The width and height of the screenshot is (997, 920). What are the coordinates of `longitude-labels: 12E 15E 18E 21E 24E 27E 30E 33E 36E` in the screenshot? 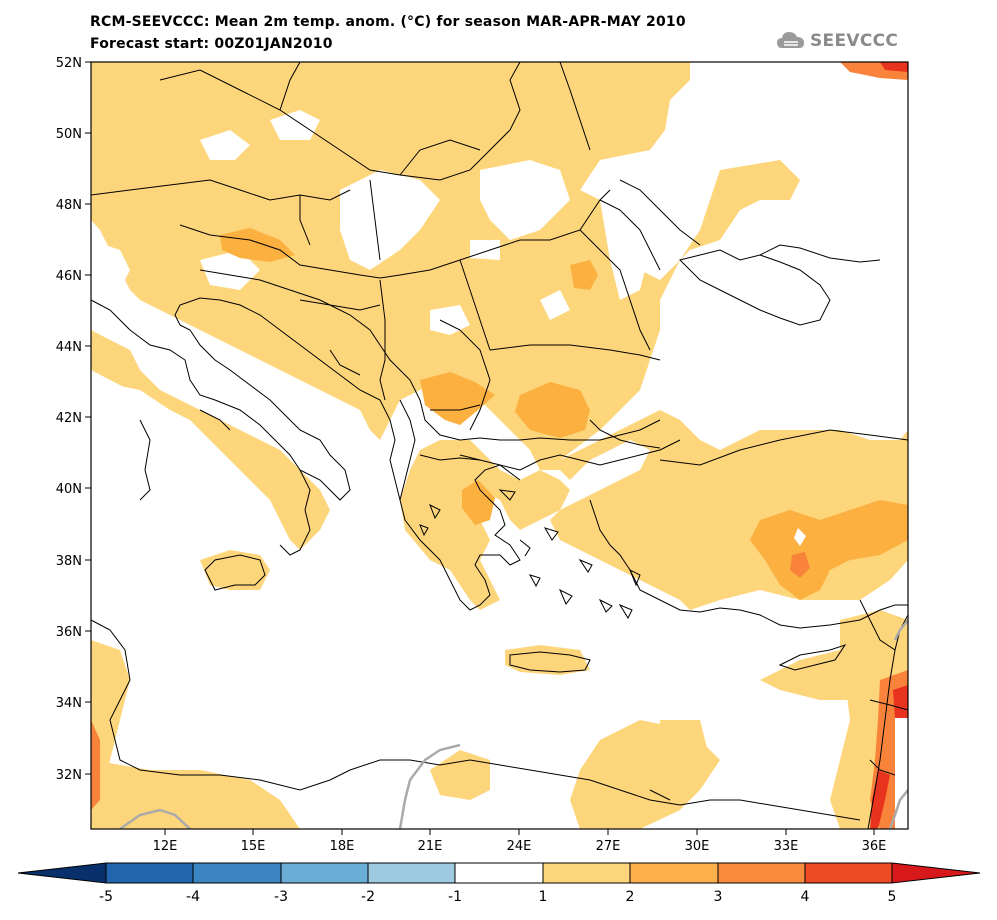 It's located at (520, 846).